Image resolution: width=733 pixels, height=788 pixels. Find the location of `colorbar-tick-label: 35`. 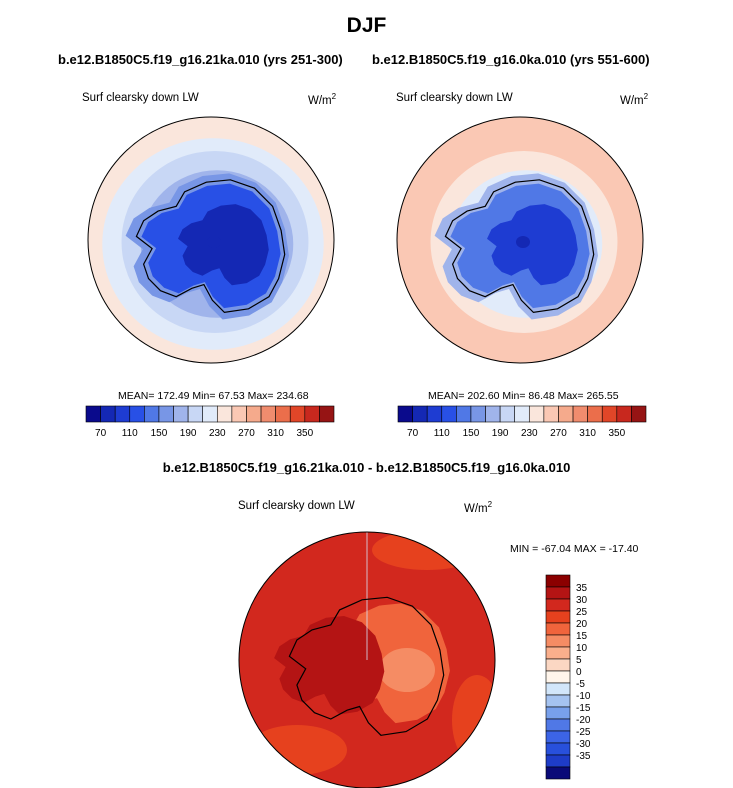

colorbar-tick-label: 35 is located at coordinates (582, 588).